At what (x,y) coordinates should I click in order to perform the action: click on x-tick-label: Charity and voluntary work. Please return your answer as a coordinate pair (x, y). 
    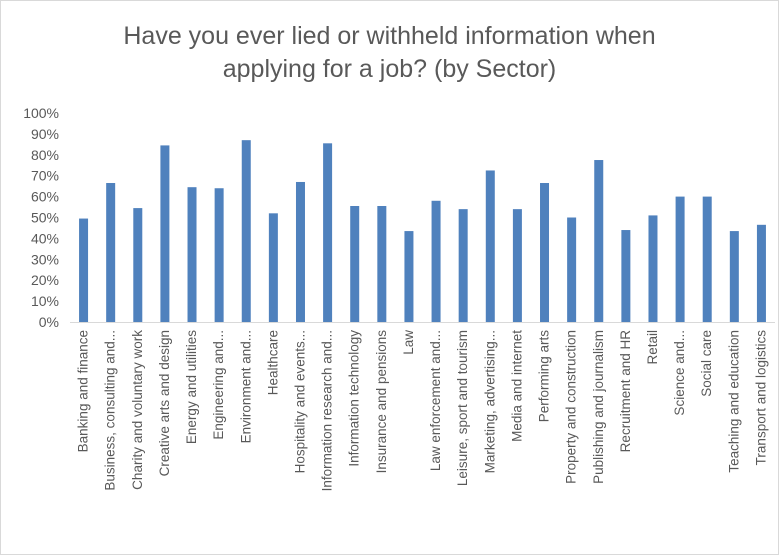
    Looking at the image, I should click on (137, 410).